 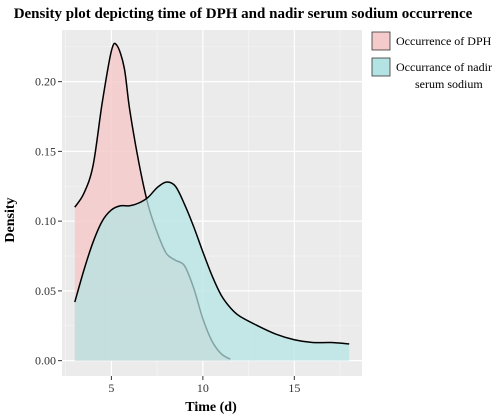 I want to click on y-tick-label: 0.20, so click(x=45, y=82).